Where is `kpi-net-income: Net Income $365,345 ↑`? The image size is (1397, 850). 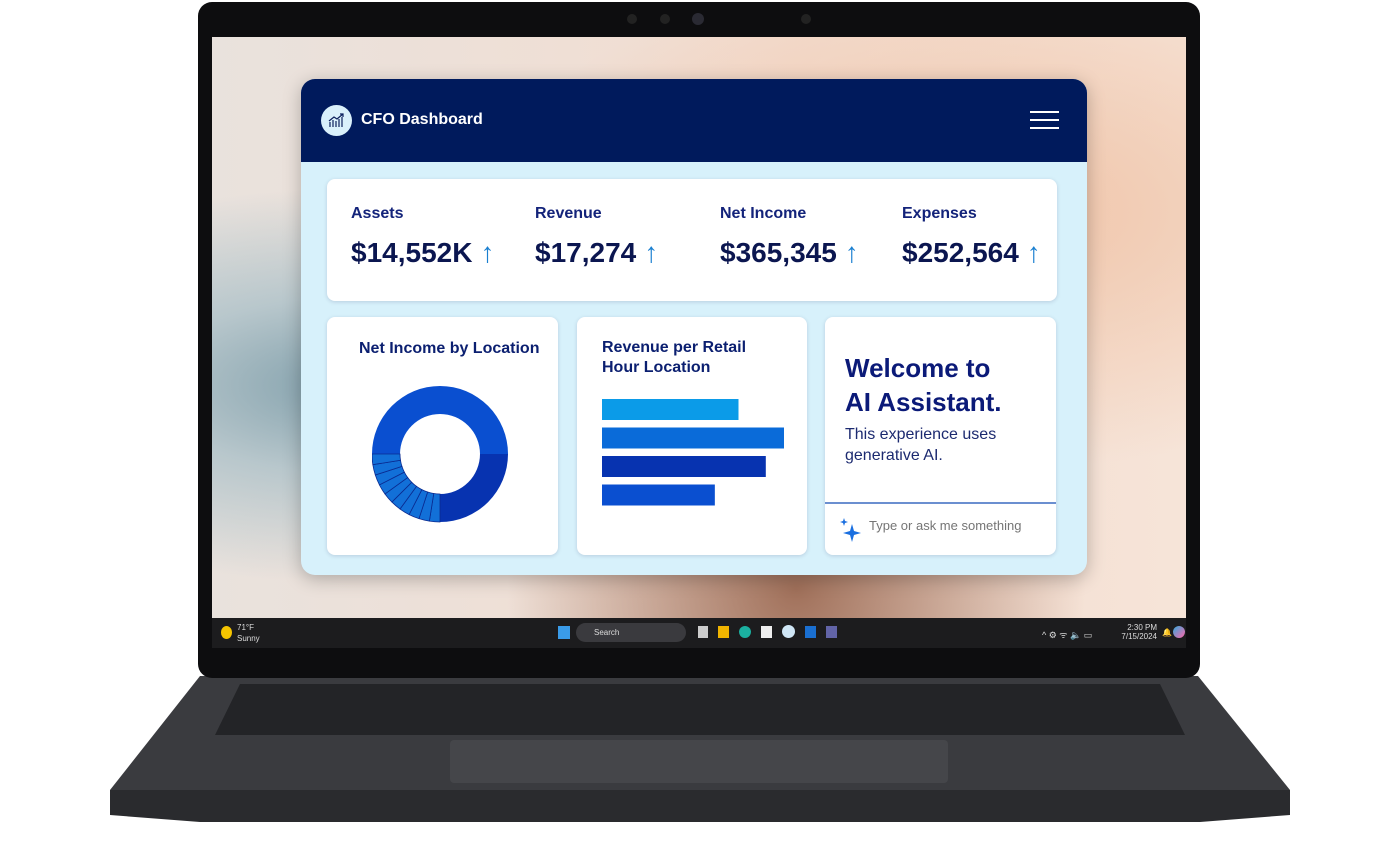 kpi-net-income: Net Income $365,345 ↑ is located at coordinates (789, 237).